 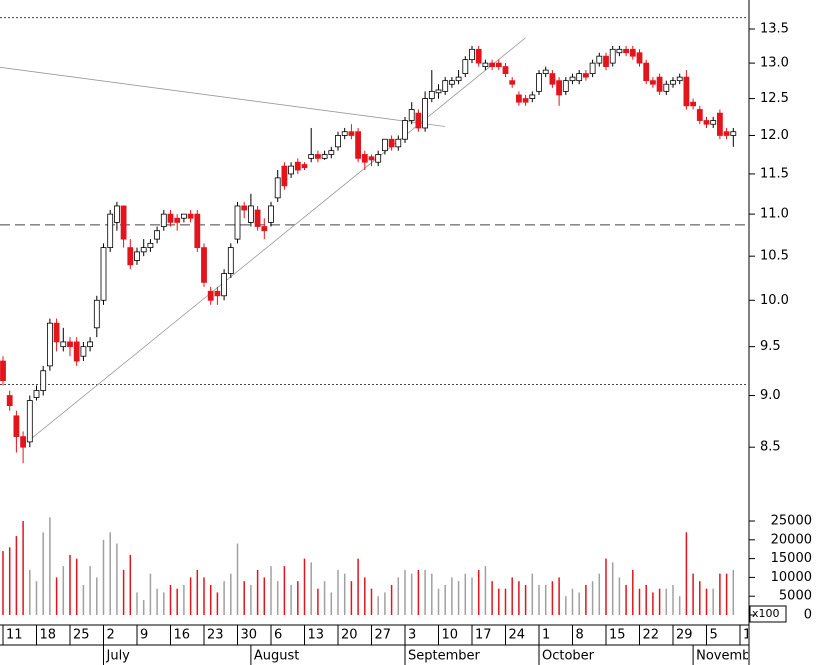 What do you see at coordinates (617, 635) in the screenshot?
I see `x-tick-label: 15` at bounding box center [617, 635].